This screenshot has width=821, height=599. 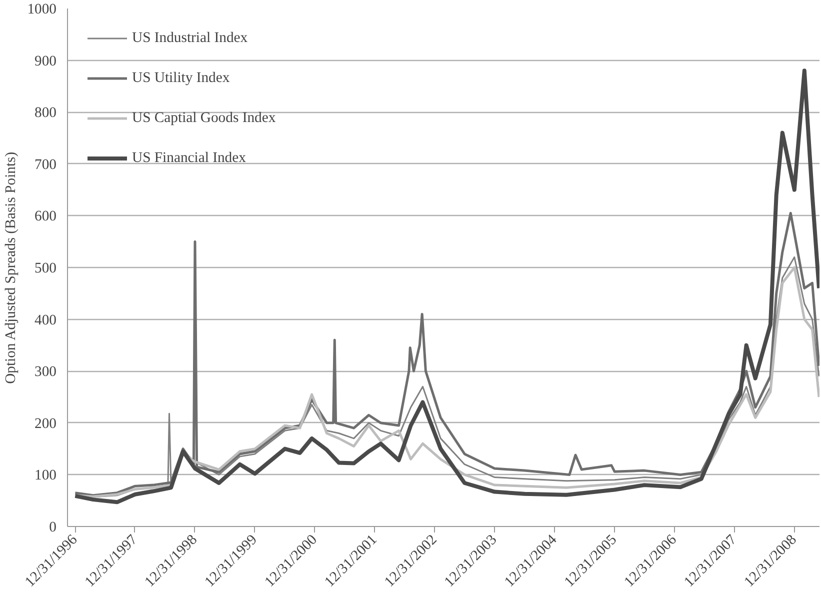 I want to click on y-tick-label: 100, so click(x=45, y=476).